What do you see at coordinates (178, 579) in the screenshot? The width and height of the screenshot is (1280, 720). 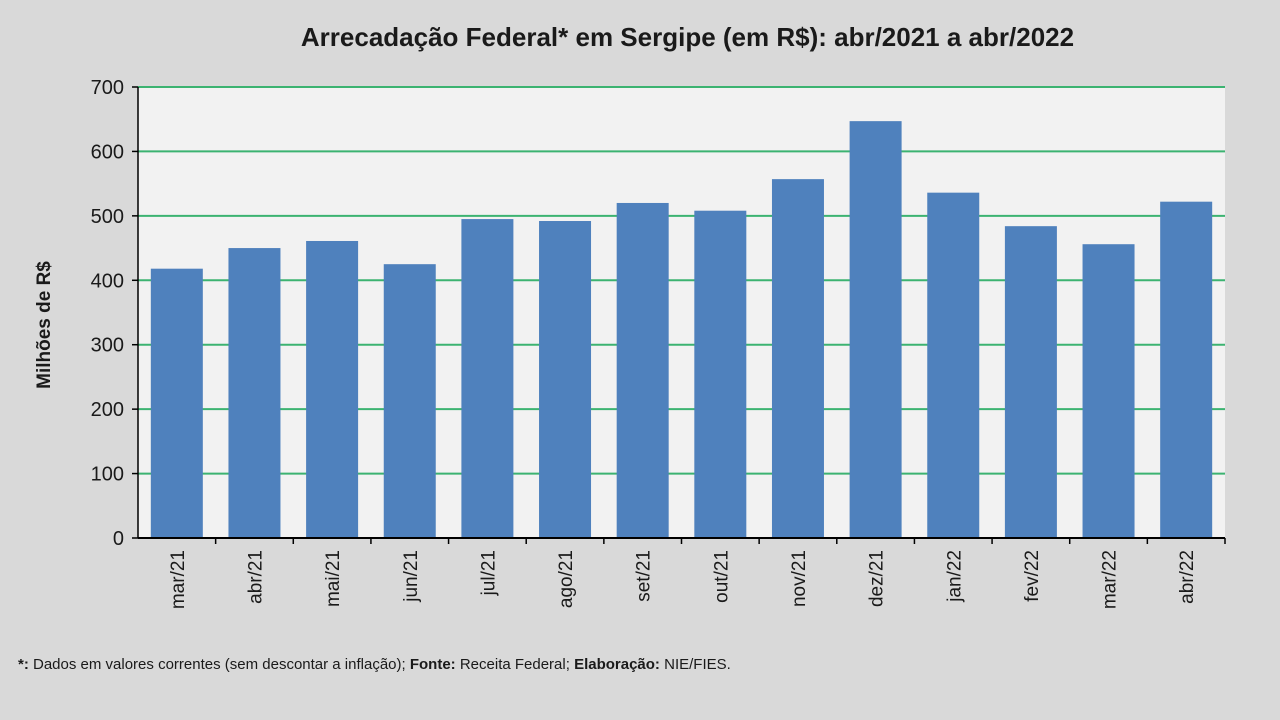 I see `x-tick-label: mar/21` at bounding box center [178, 579].